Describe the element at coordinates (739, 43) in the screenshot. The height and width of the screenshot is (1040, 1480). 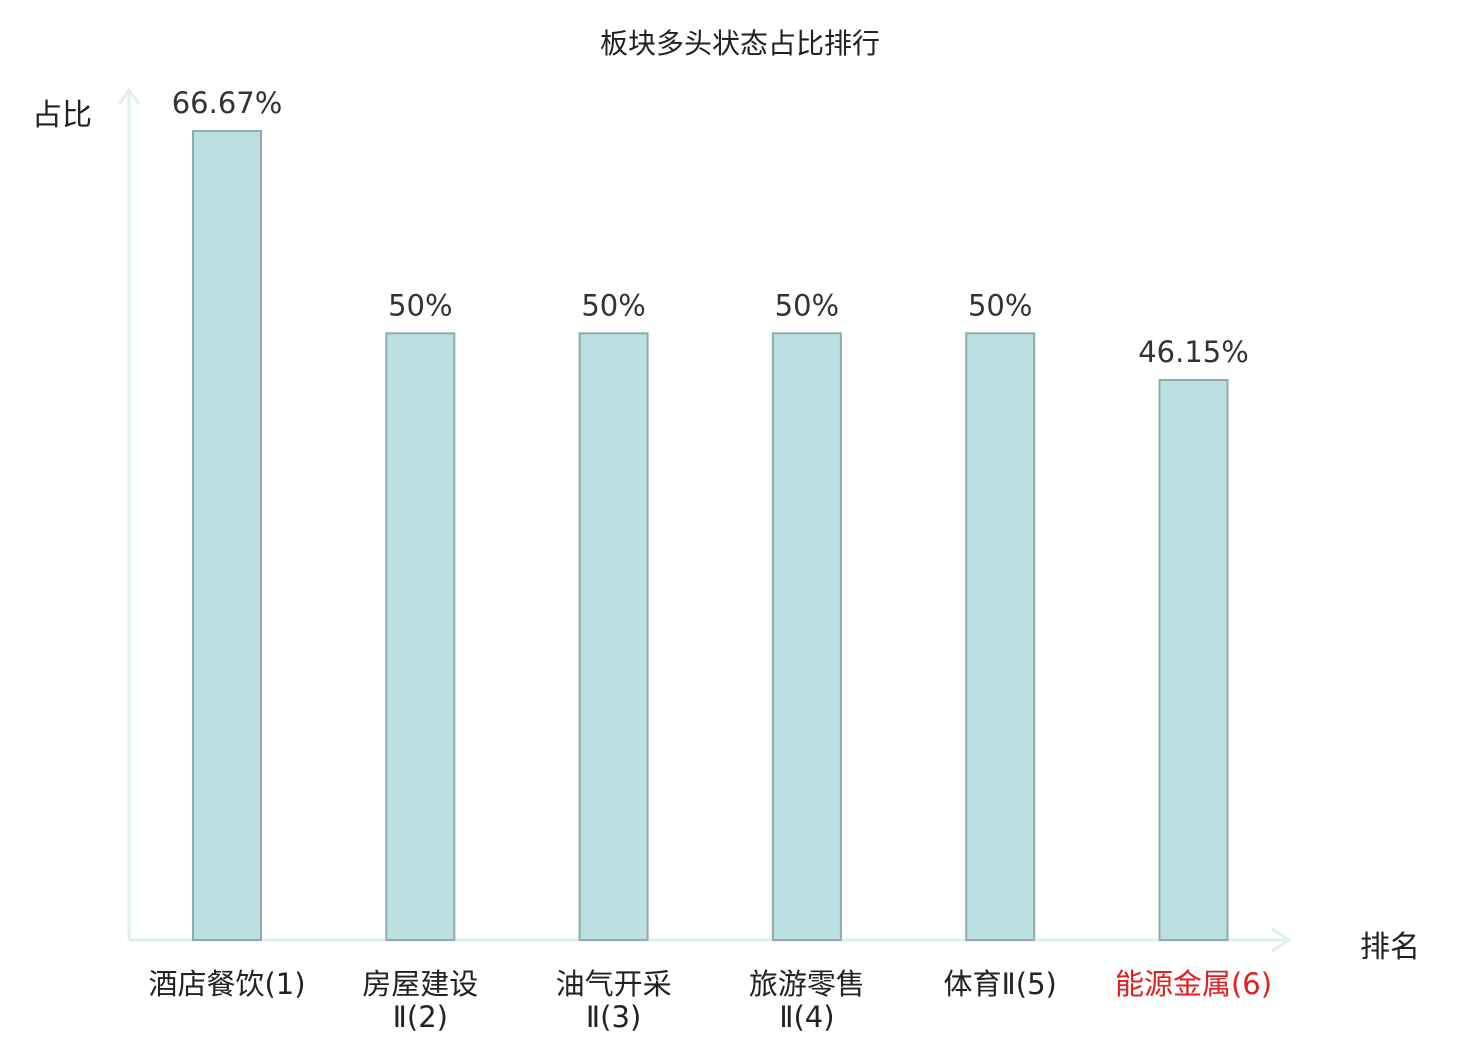
I see `chart-title: 板块多头状态占比排行` at that location.